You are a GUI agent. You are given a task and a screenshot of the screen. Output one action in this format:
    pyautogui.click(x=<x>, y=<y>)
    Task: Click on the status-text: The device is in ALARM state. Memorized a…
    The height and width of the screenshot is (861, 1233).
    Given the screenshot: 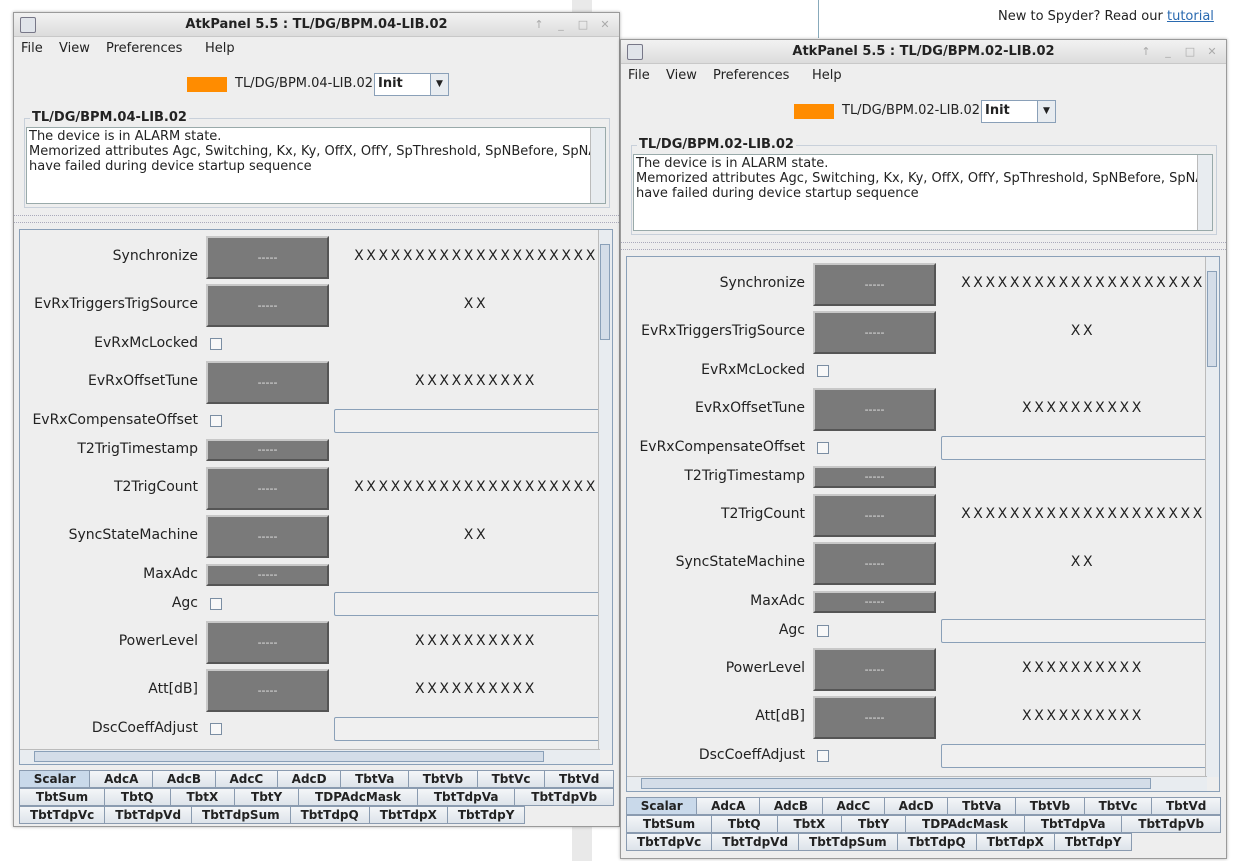 What is the action you would take?
    pyautogui.click(x=316, y=165)
    